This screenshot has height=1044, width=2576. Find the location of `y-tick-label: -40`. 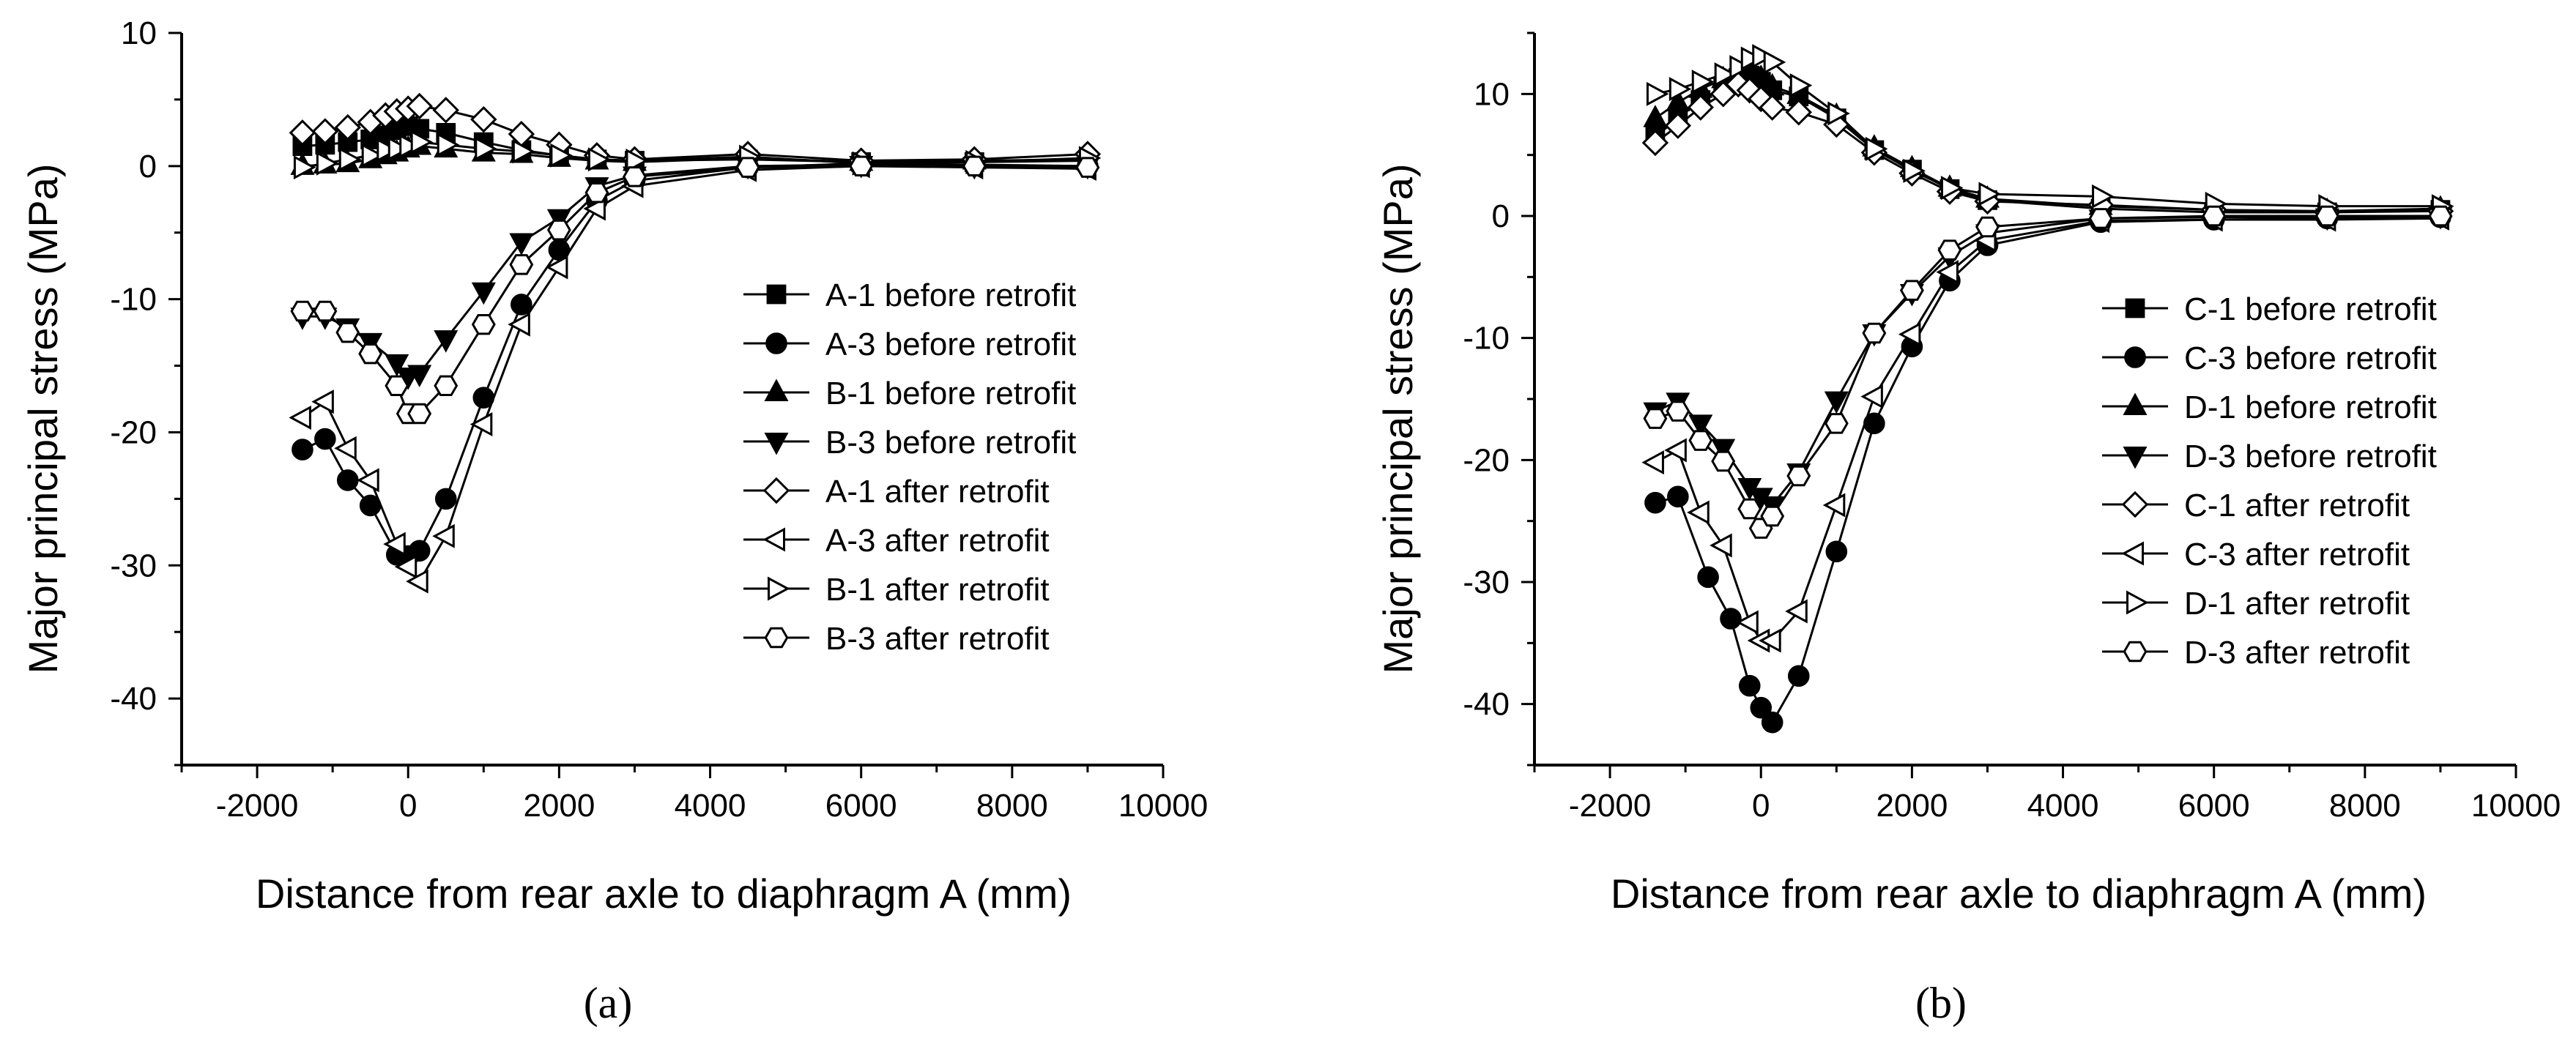

y-tick-label: -40 is located at coordinates (133, 699).